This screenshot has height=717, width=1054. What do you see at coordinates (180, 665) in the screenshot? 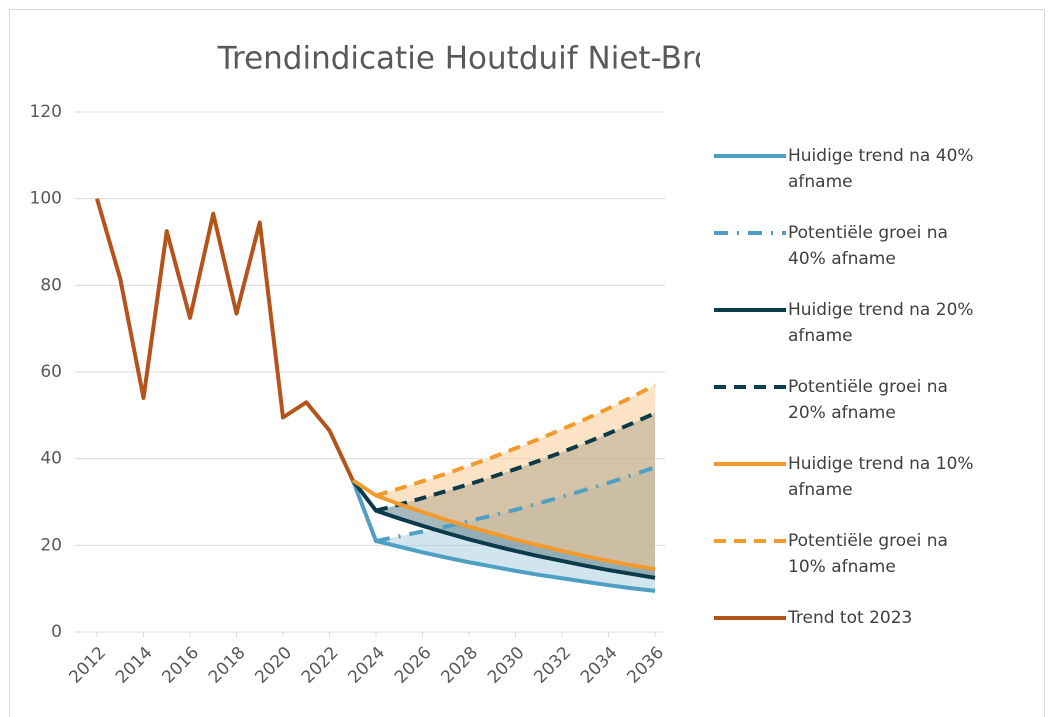
I see `x-tick-label: 2016` at bounding box center [180, 665].